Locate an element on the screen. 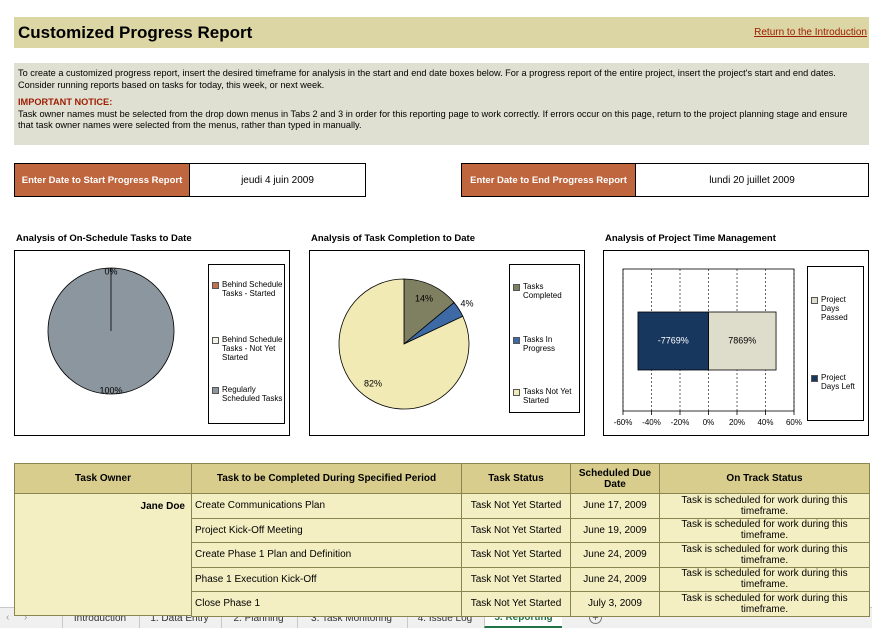  legend-label: Behind Schedule Tasks - Started is located at coordinates (252, 289).